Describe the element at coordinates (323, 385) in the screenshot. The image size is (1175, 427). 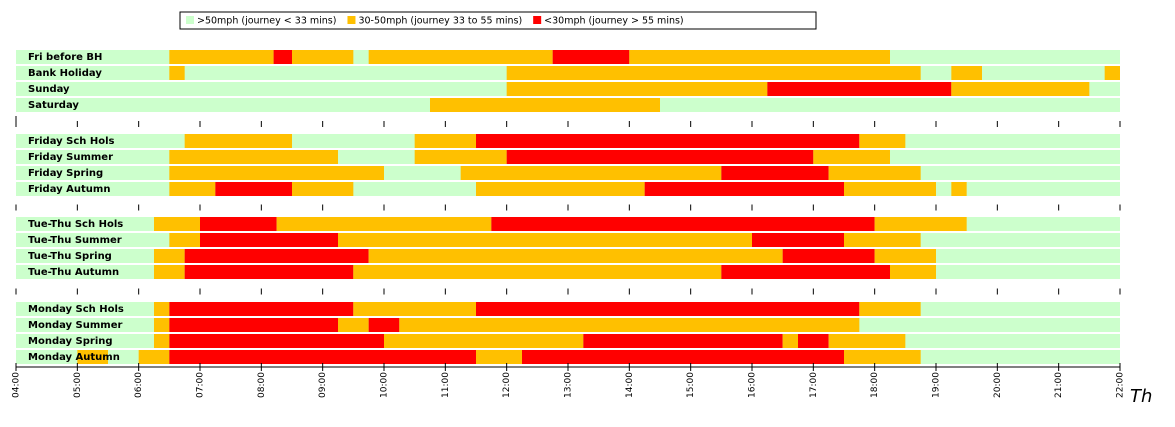
I see `x-tick-label: 09:00` at that location.